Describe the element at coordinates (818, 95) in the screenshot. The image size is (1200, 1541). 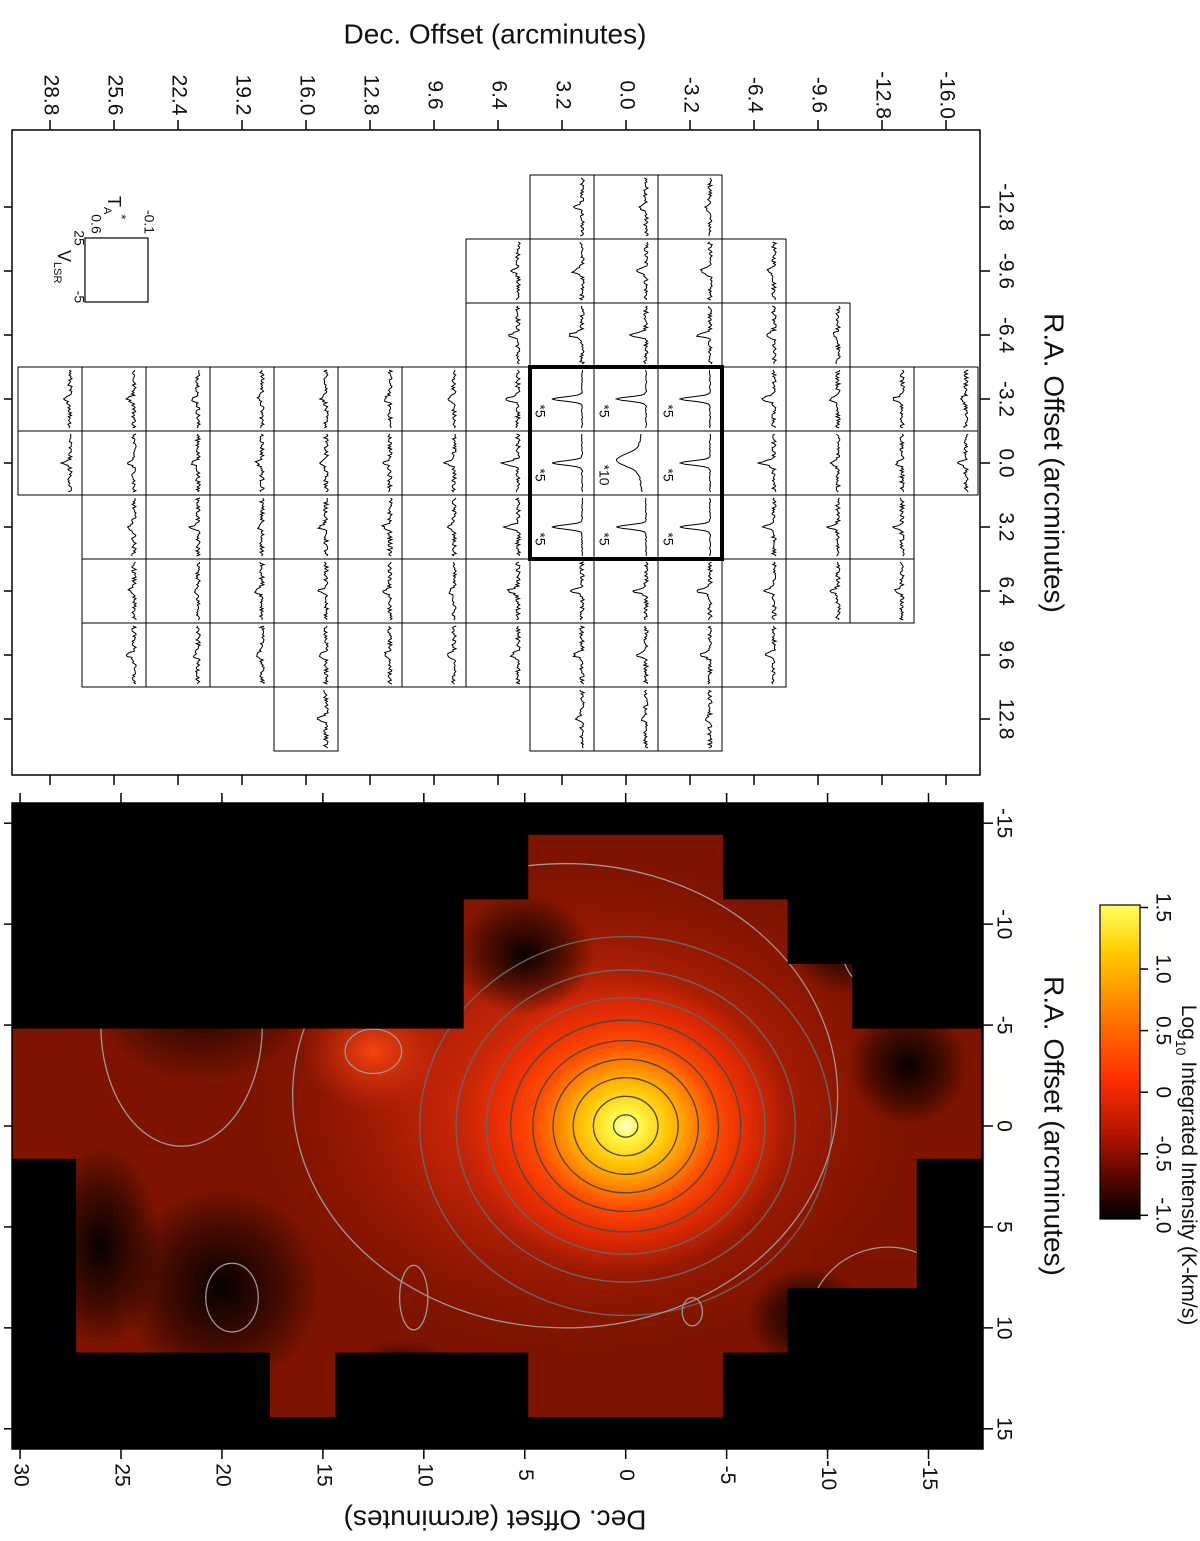
I see `x-tick-label: -9.6` at that location.